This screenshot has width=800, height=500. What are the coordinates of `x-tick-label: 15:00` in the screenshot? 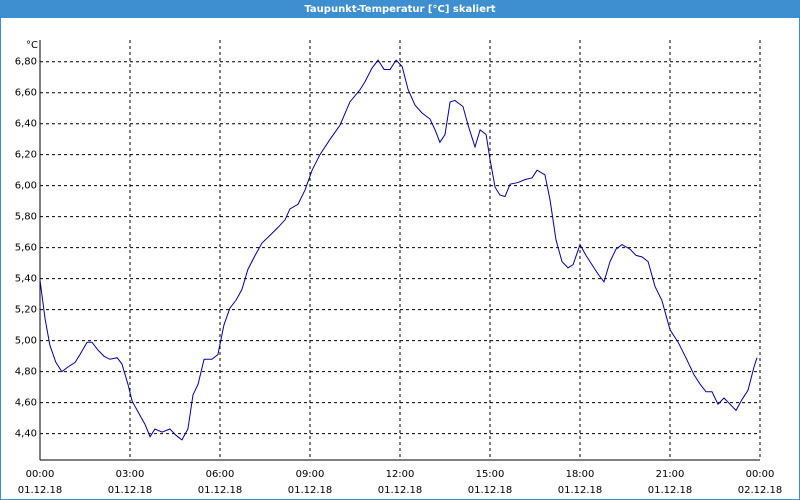 It's located at (490, 474).